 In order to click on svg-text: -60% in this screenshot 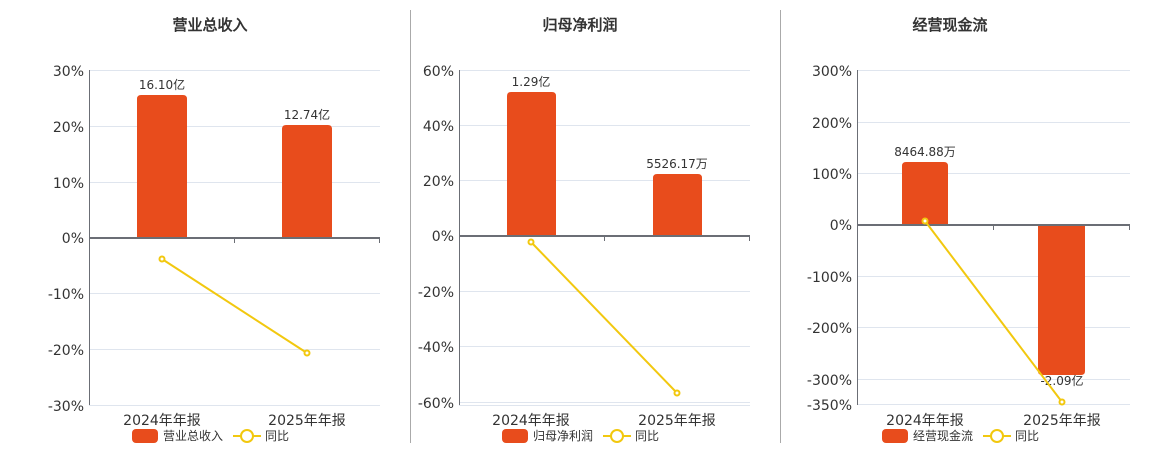, I will do `click(436, 404)`.